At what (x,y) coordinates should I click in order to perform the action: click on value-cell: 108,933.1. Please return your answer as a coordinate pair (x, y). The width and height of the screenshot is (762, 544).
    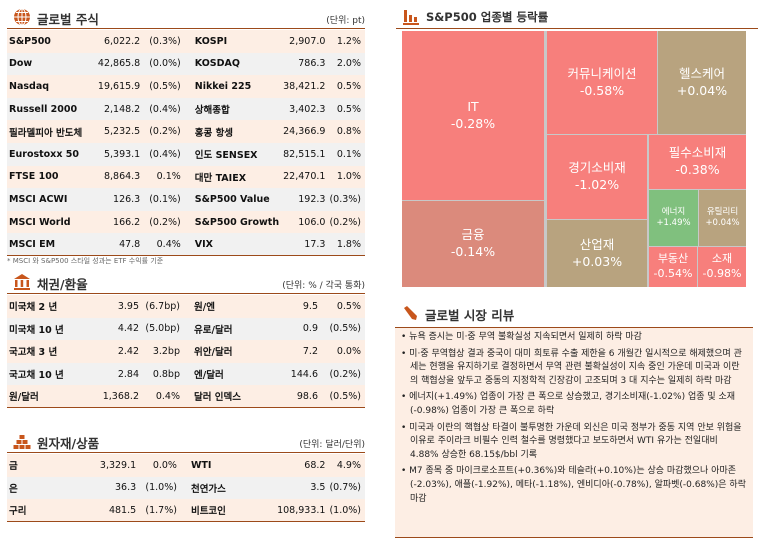
    Looking at the image, I should click on (301, 510).